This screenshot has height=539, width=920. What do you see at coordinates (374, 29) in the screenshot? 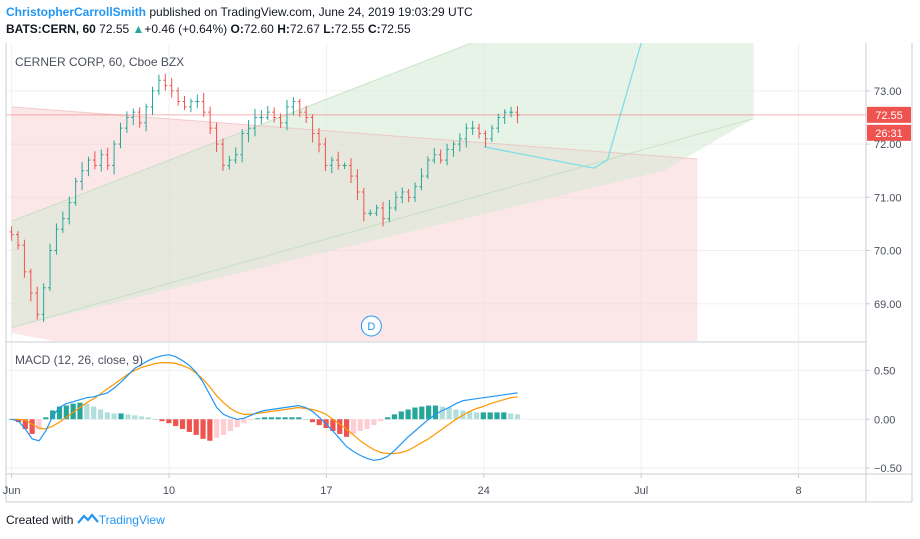
I see `close-label: C:` at bounding box center [374, 29].